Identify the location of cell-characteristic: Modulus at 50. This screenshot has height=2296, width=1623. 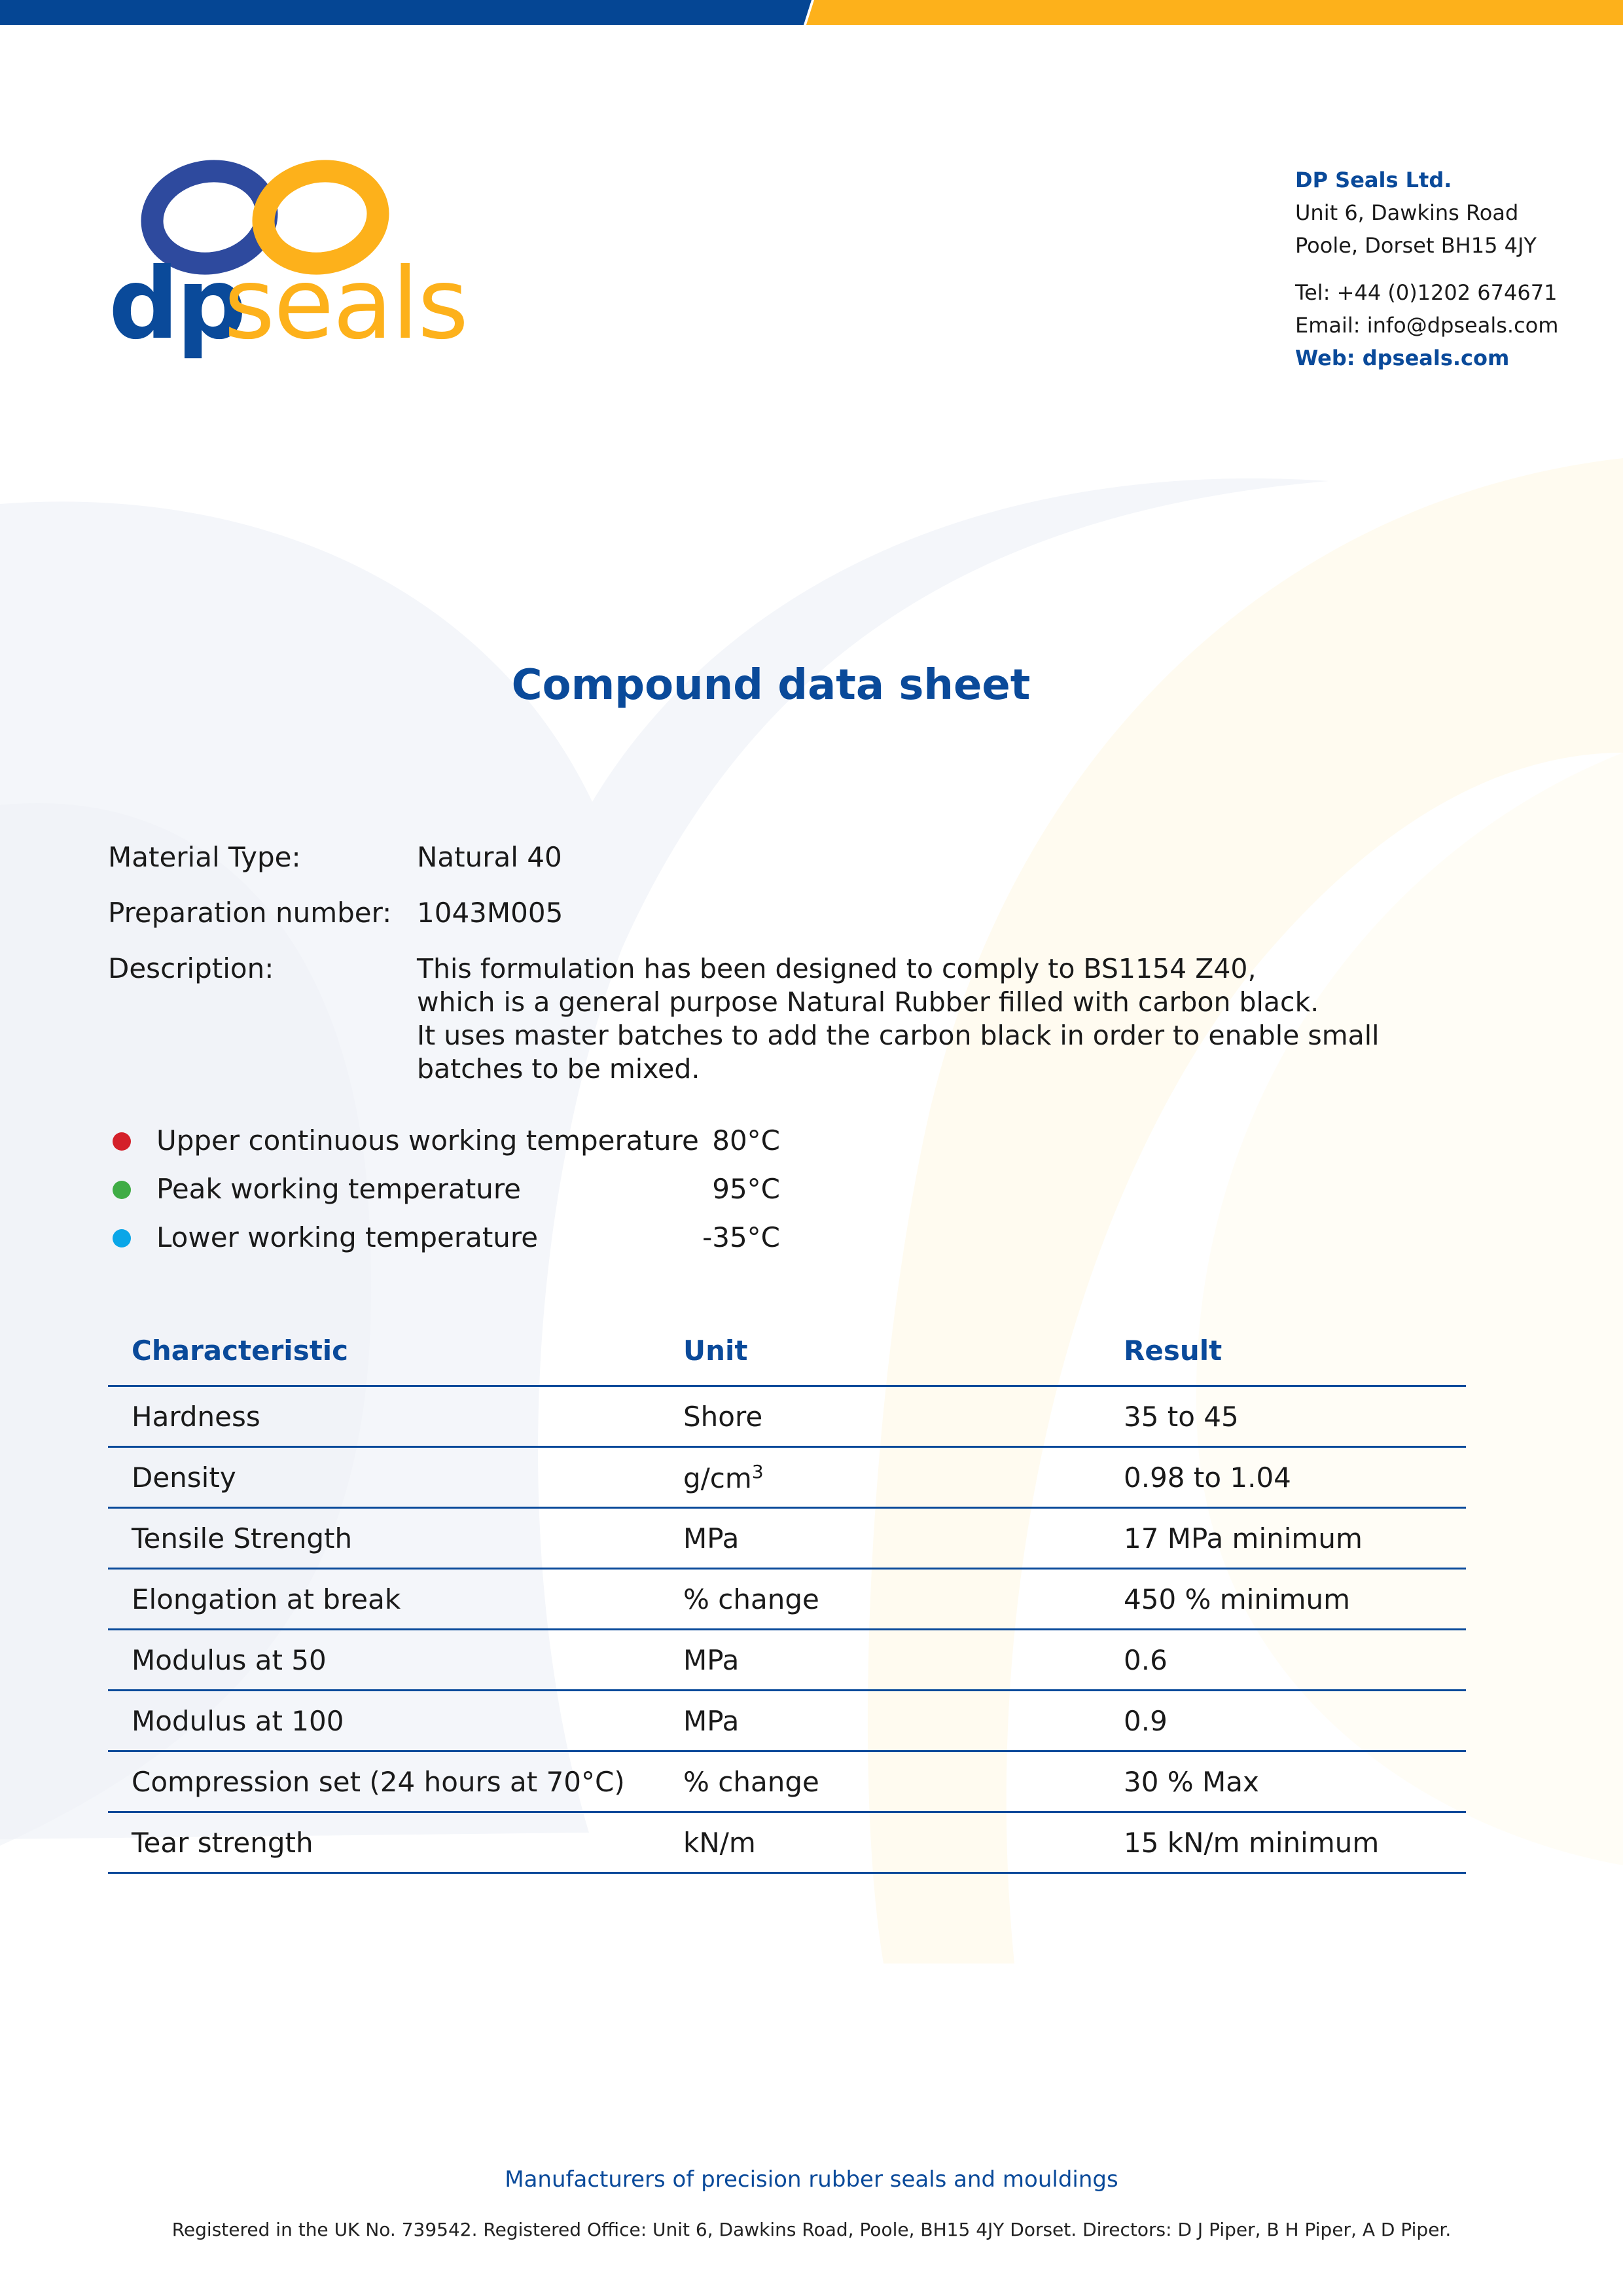
(384, 1660).